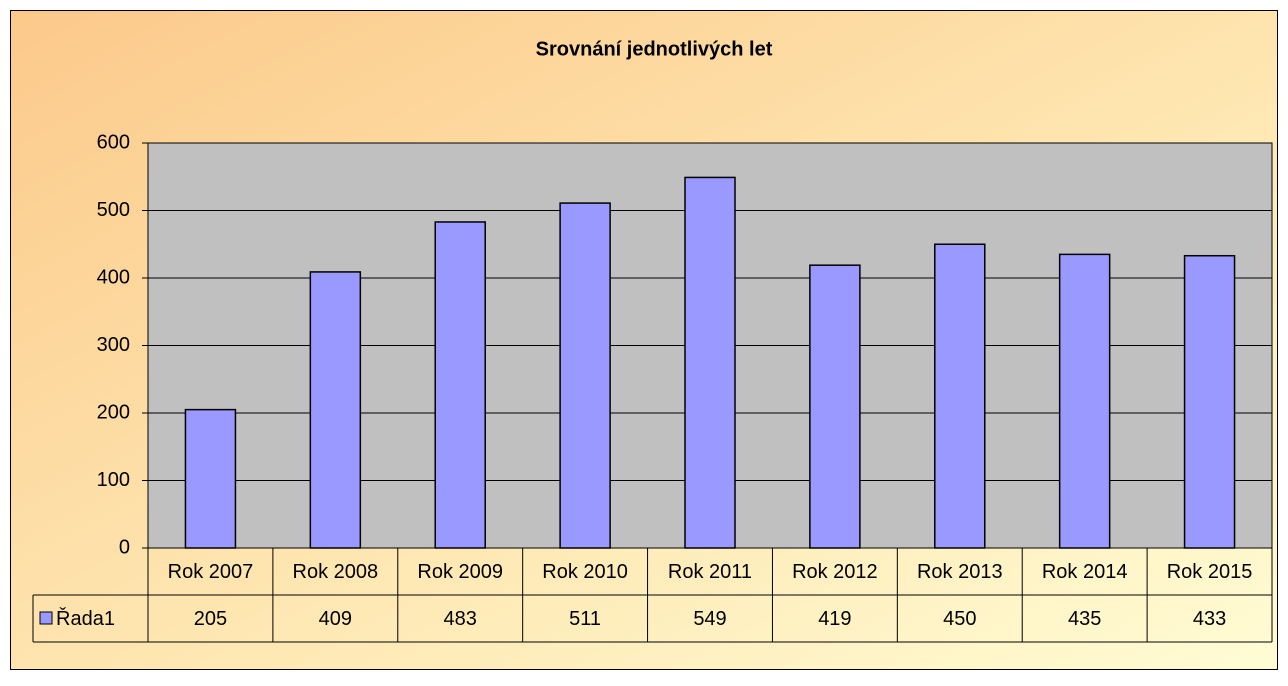 The width and height of the screenshot is (1288, 686). Describe the element at coordinates (709, 619) in the screenshot. I see `table-value: 549` at that location.